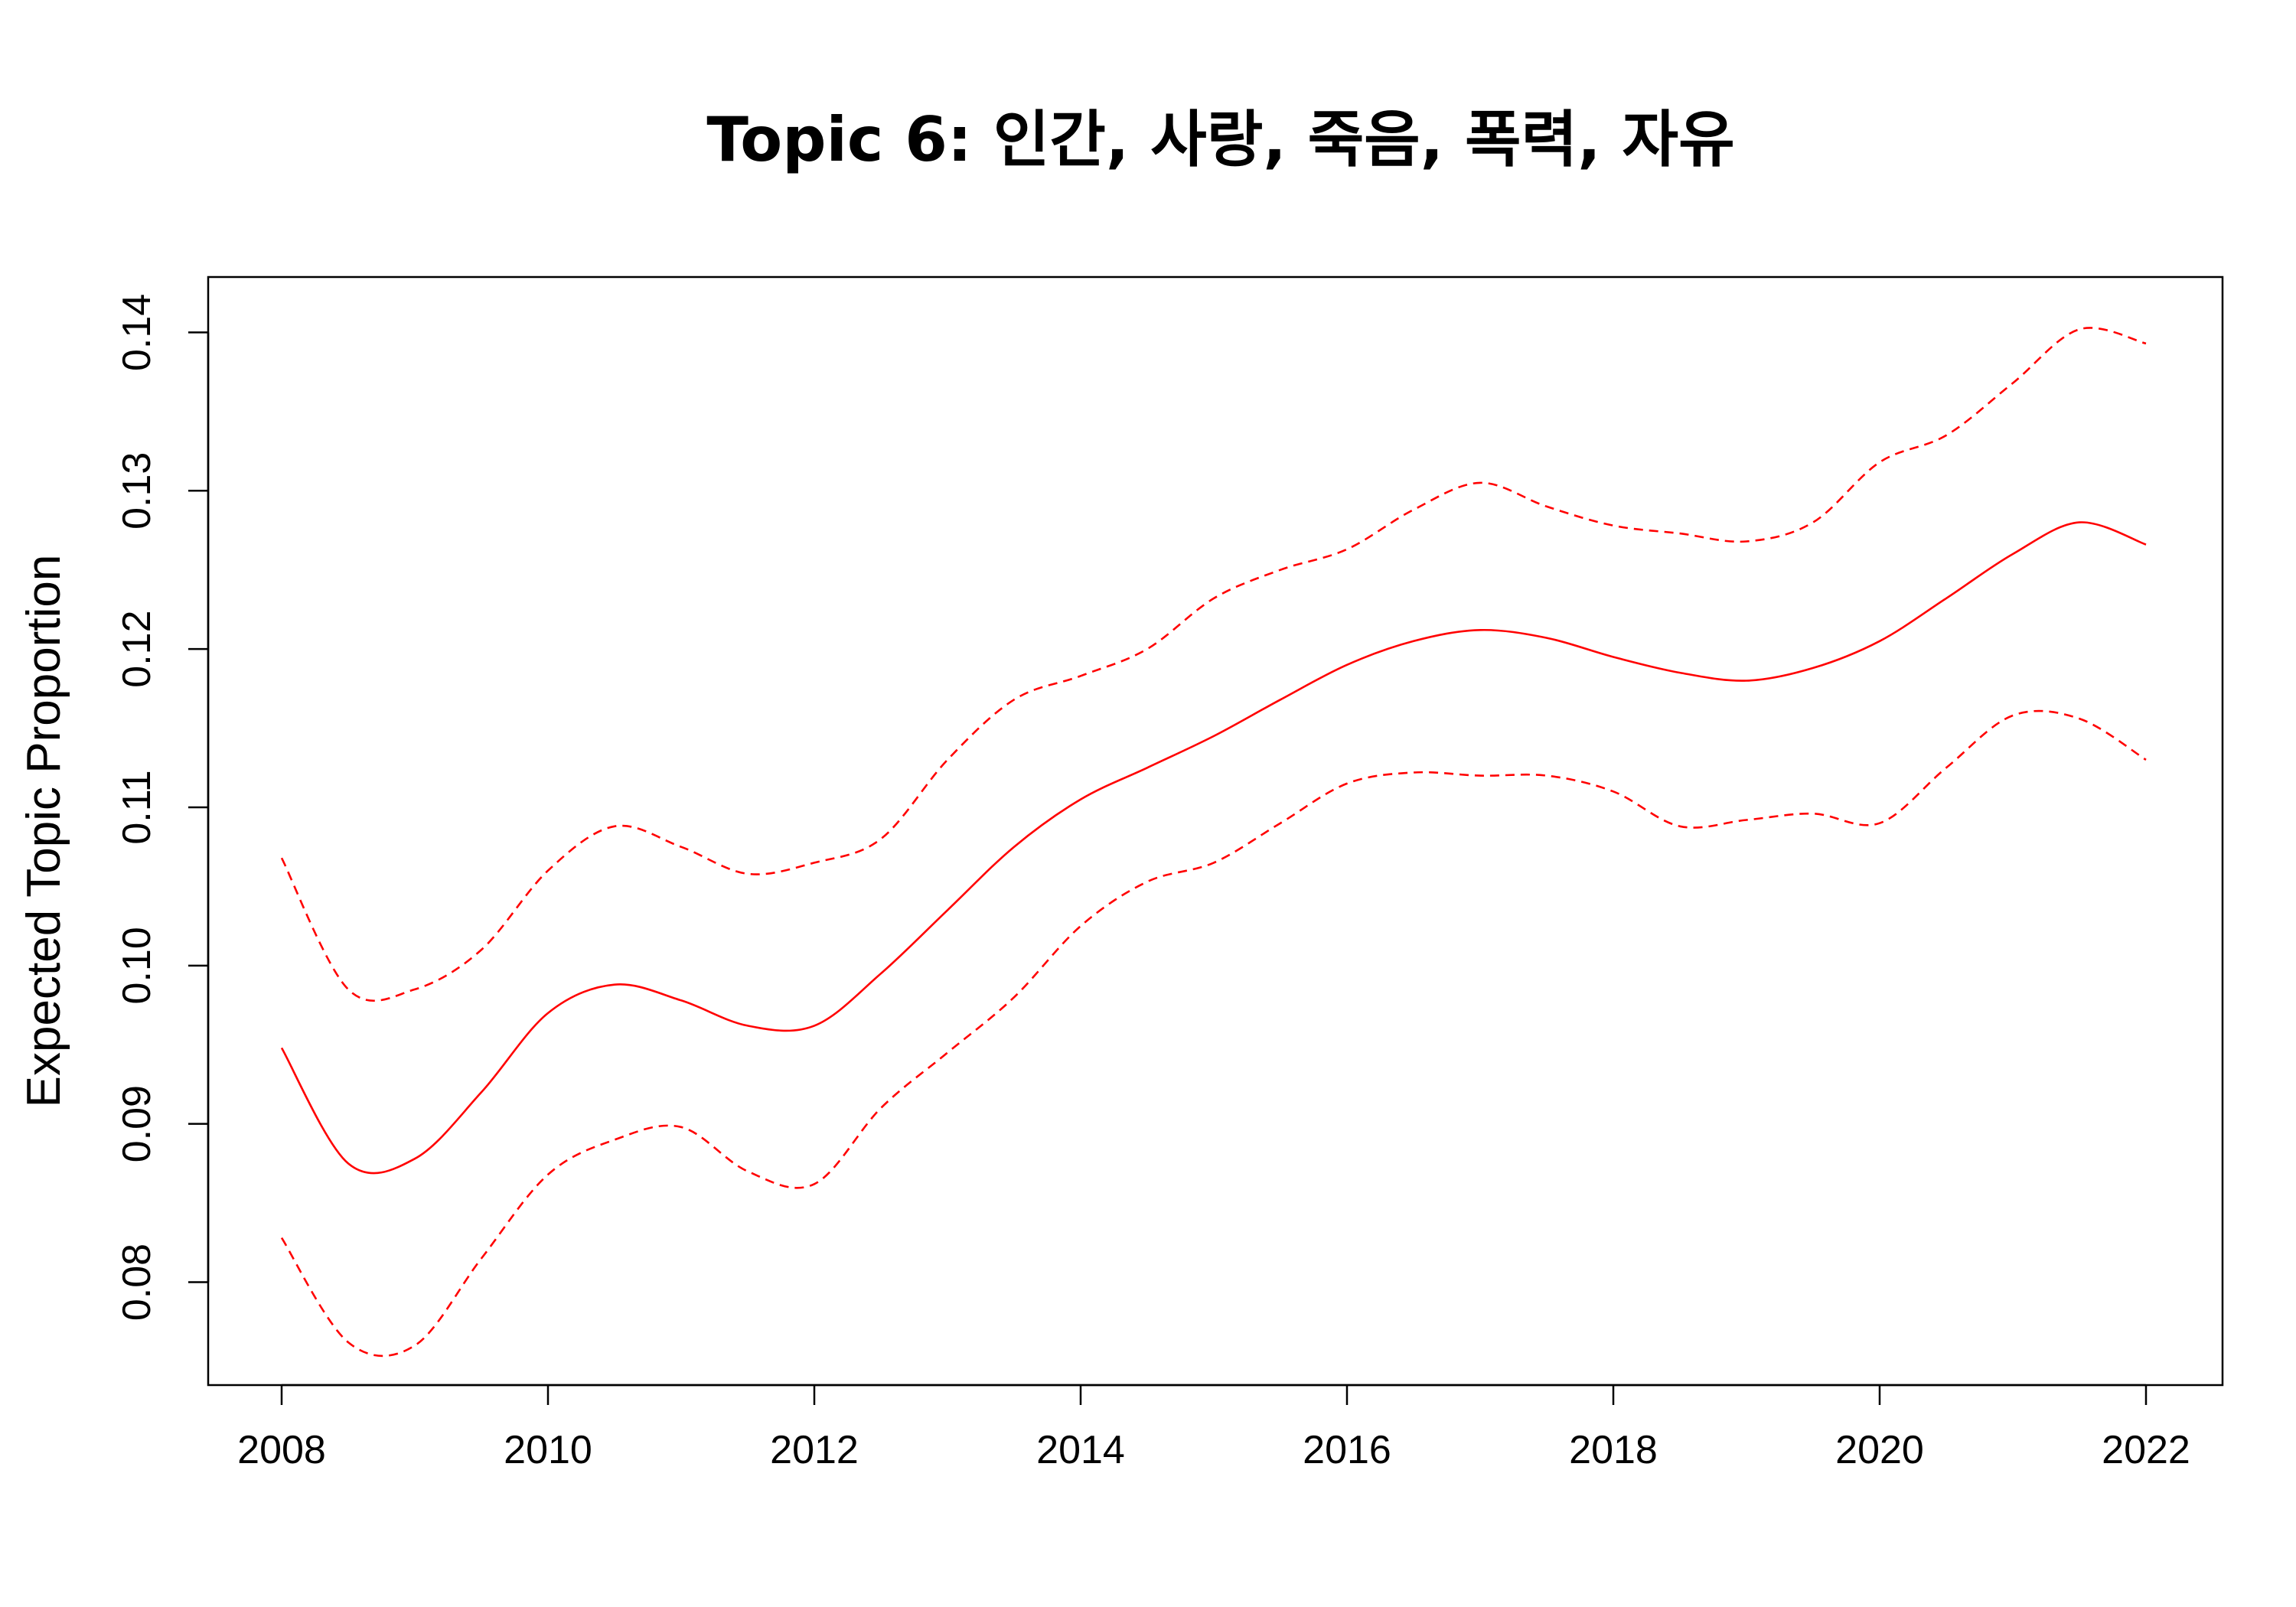  What do you see at coordinates (1220, 139) in the screenshot?
I see `chart-title: Topic 6: 인간, 사랑, 죽음, 폭력, 자유` at bounding box center [1220, 139].